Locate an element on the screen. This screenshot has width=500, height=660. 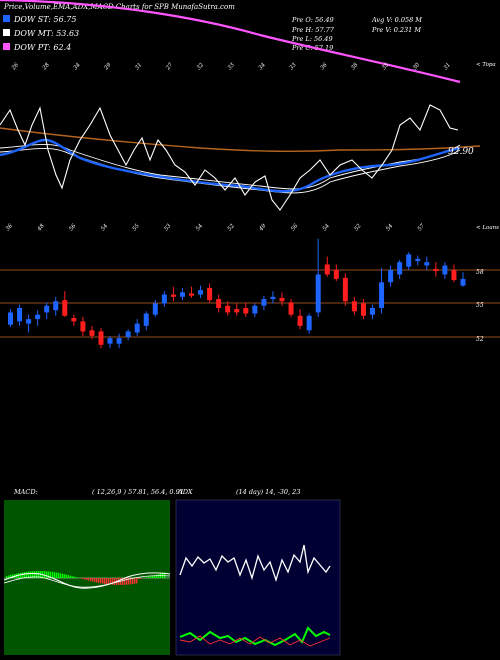
macd-params: ( 12,26,9 ) 57.81, 56.4, 0.91 is located at coordinates (138, 492).